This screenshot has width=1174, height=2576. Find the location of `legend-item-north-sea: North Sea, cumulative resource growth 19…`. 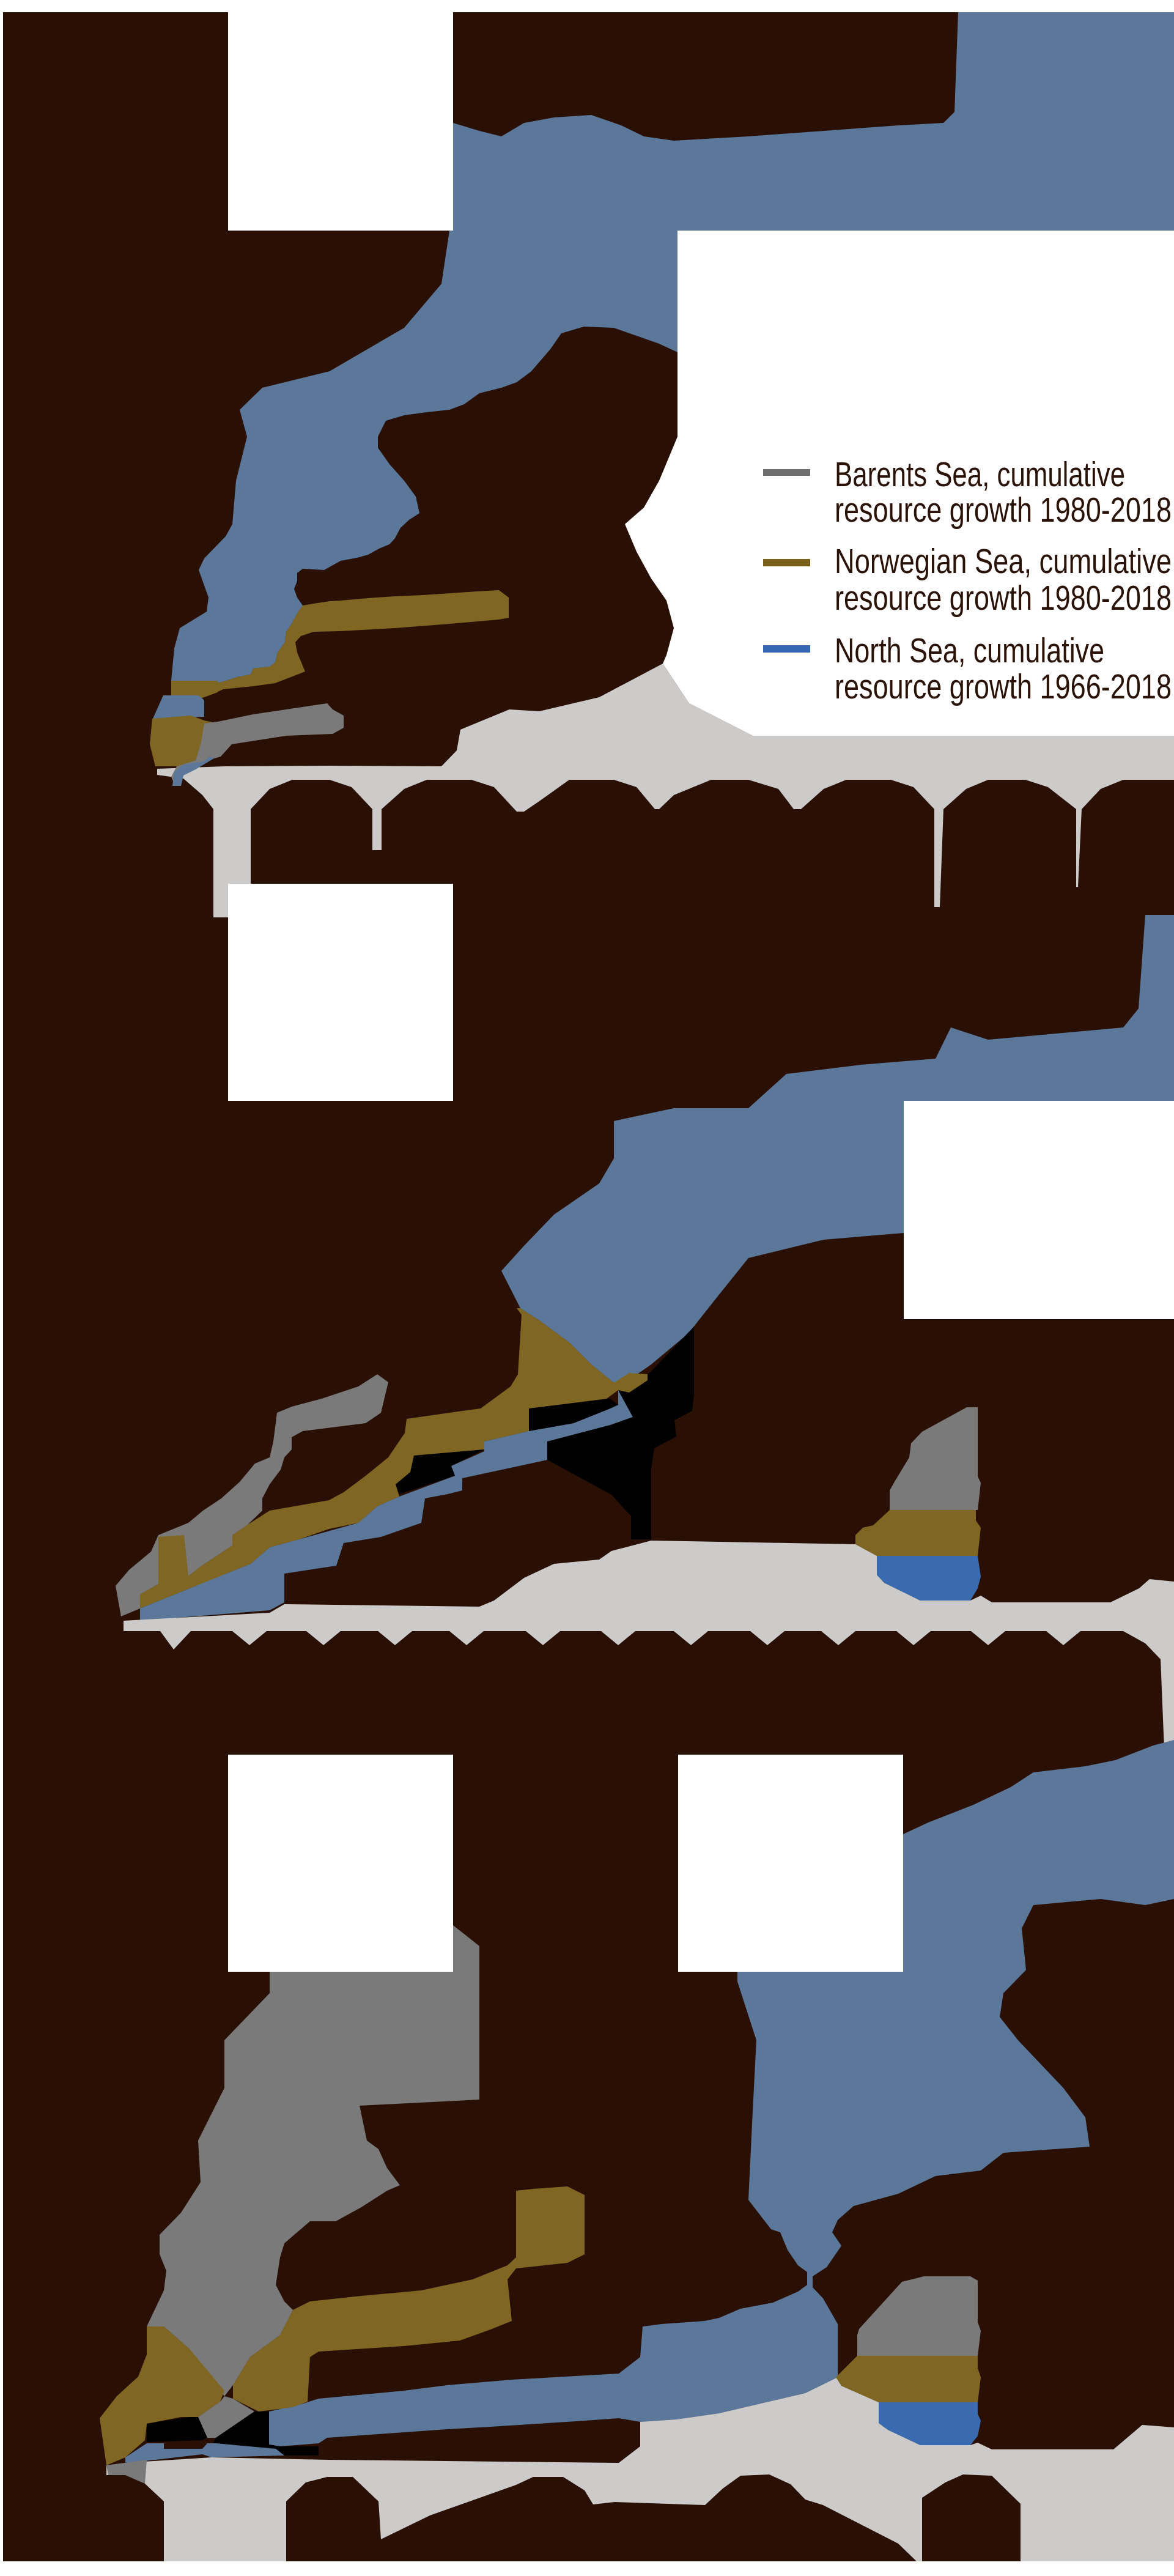

legend-item-north-sea: North Sea, cumulative resource growth 19… is located at coordinates (967, 668).